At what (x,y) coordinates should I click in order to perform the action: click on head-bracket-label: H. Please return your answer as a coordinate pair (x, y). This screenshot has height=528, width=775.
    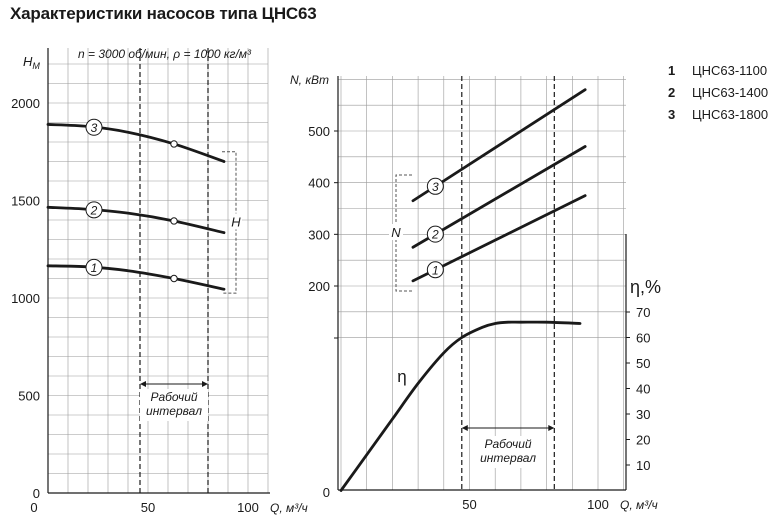
    Looking at the image, I should click on (236, 221).